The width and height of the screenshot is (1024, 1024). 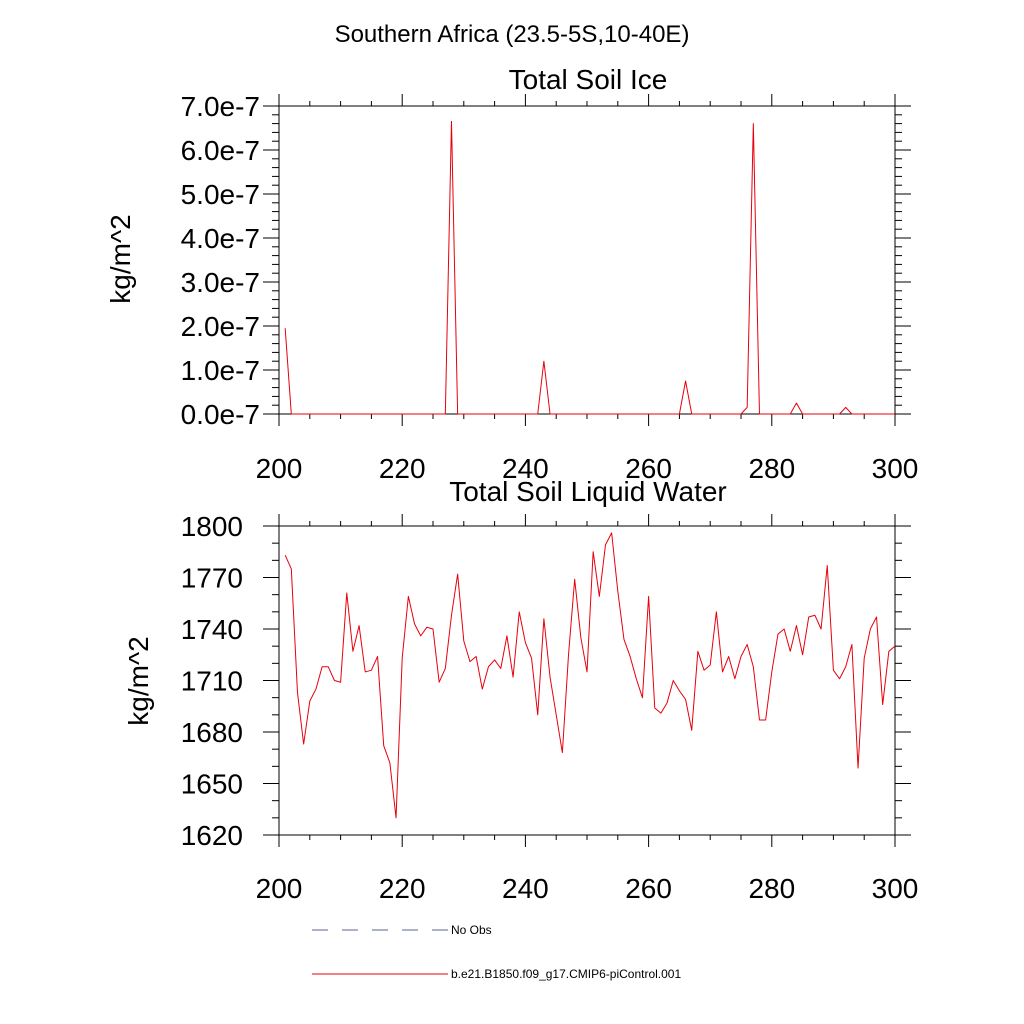 What do you see at coordinates (212, 526) in the screenshot?
I see `y-tick-label: 1800` at bounding box center [212, 526].